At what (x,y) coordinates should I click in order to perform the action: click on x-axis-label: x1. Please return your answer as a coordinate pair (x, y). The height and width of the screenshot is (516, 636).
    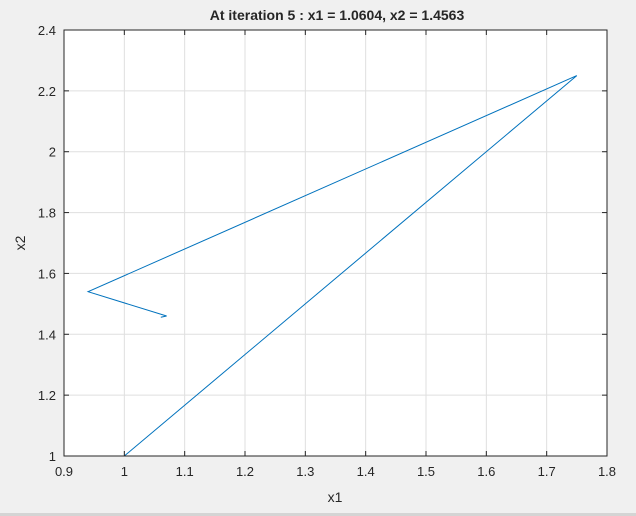
    Looking at the image, I should click on (335, 497).